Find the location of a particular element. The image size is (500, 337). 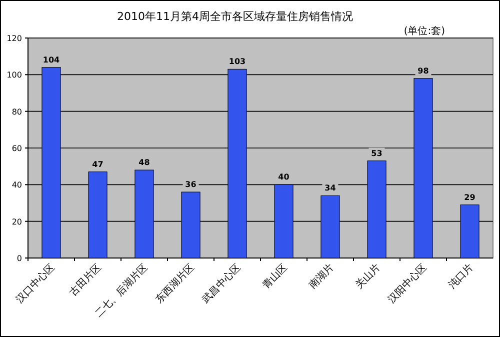

data-label: 40 is located at coordinates (284, 177).